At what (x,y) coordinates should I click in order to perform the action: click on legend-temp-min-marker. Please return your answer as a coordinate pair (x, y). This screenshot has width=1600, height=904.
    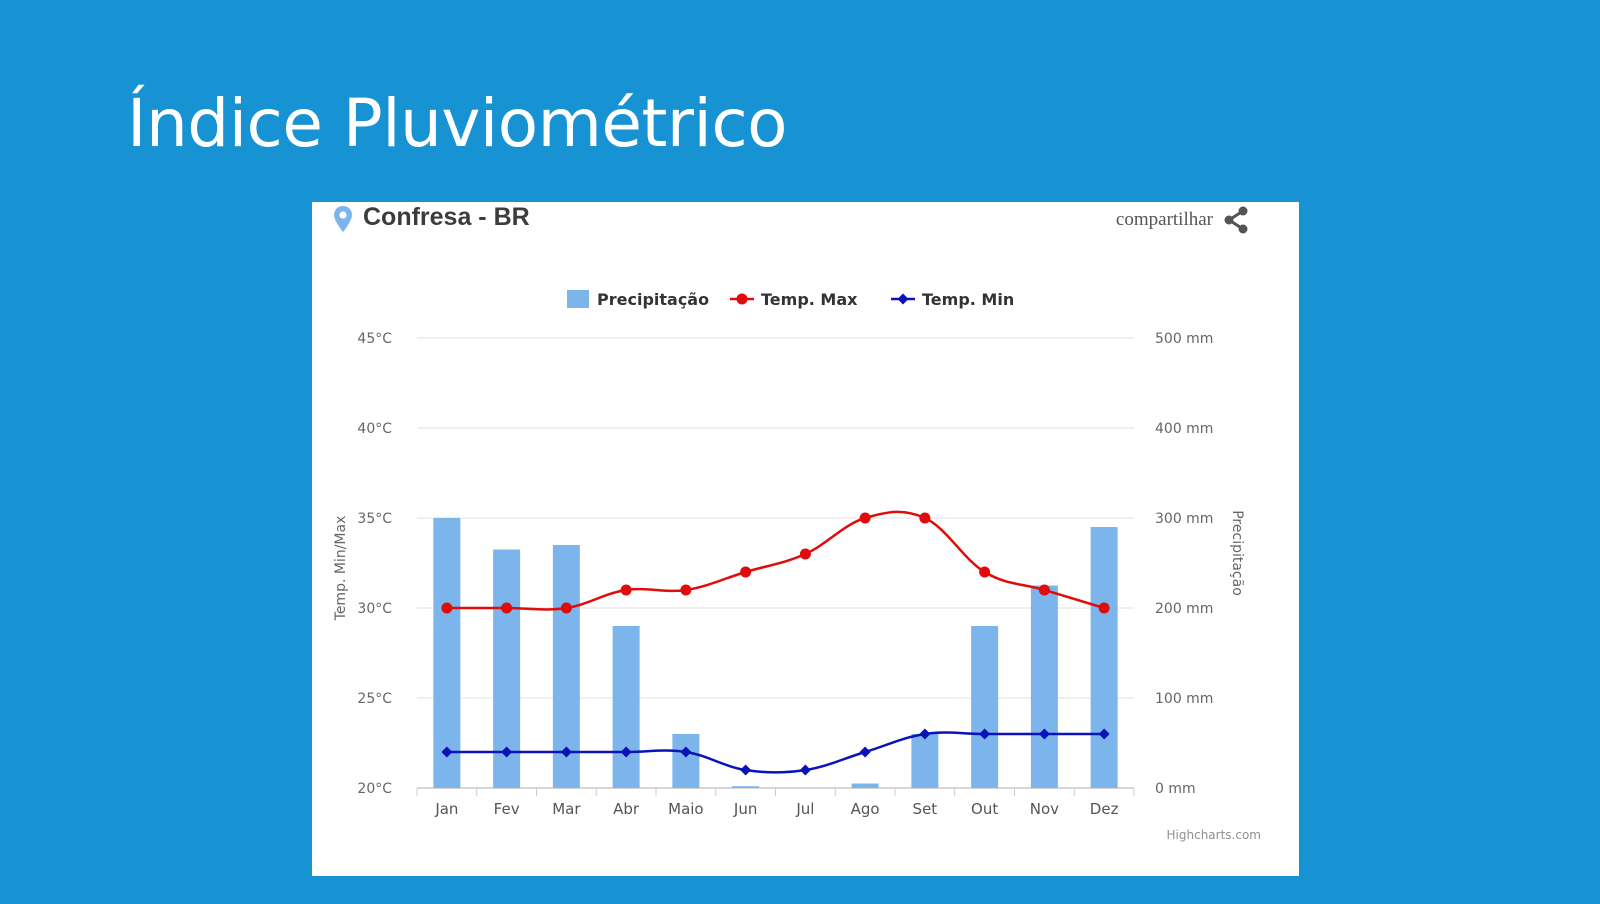
    Looking at the image, I should click on (903, 299).